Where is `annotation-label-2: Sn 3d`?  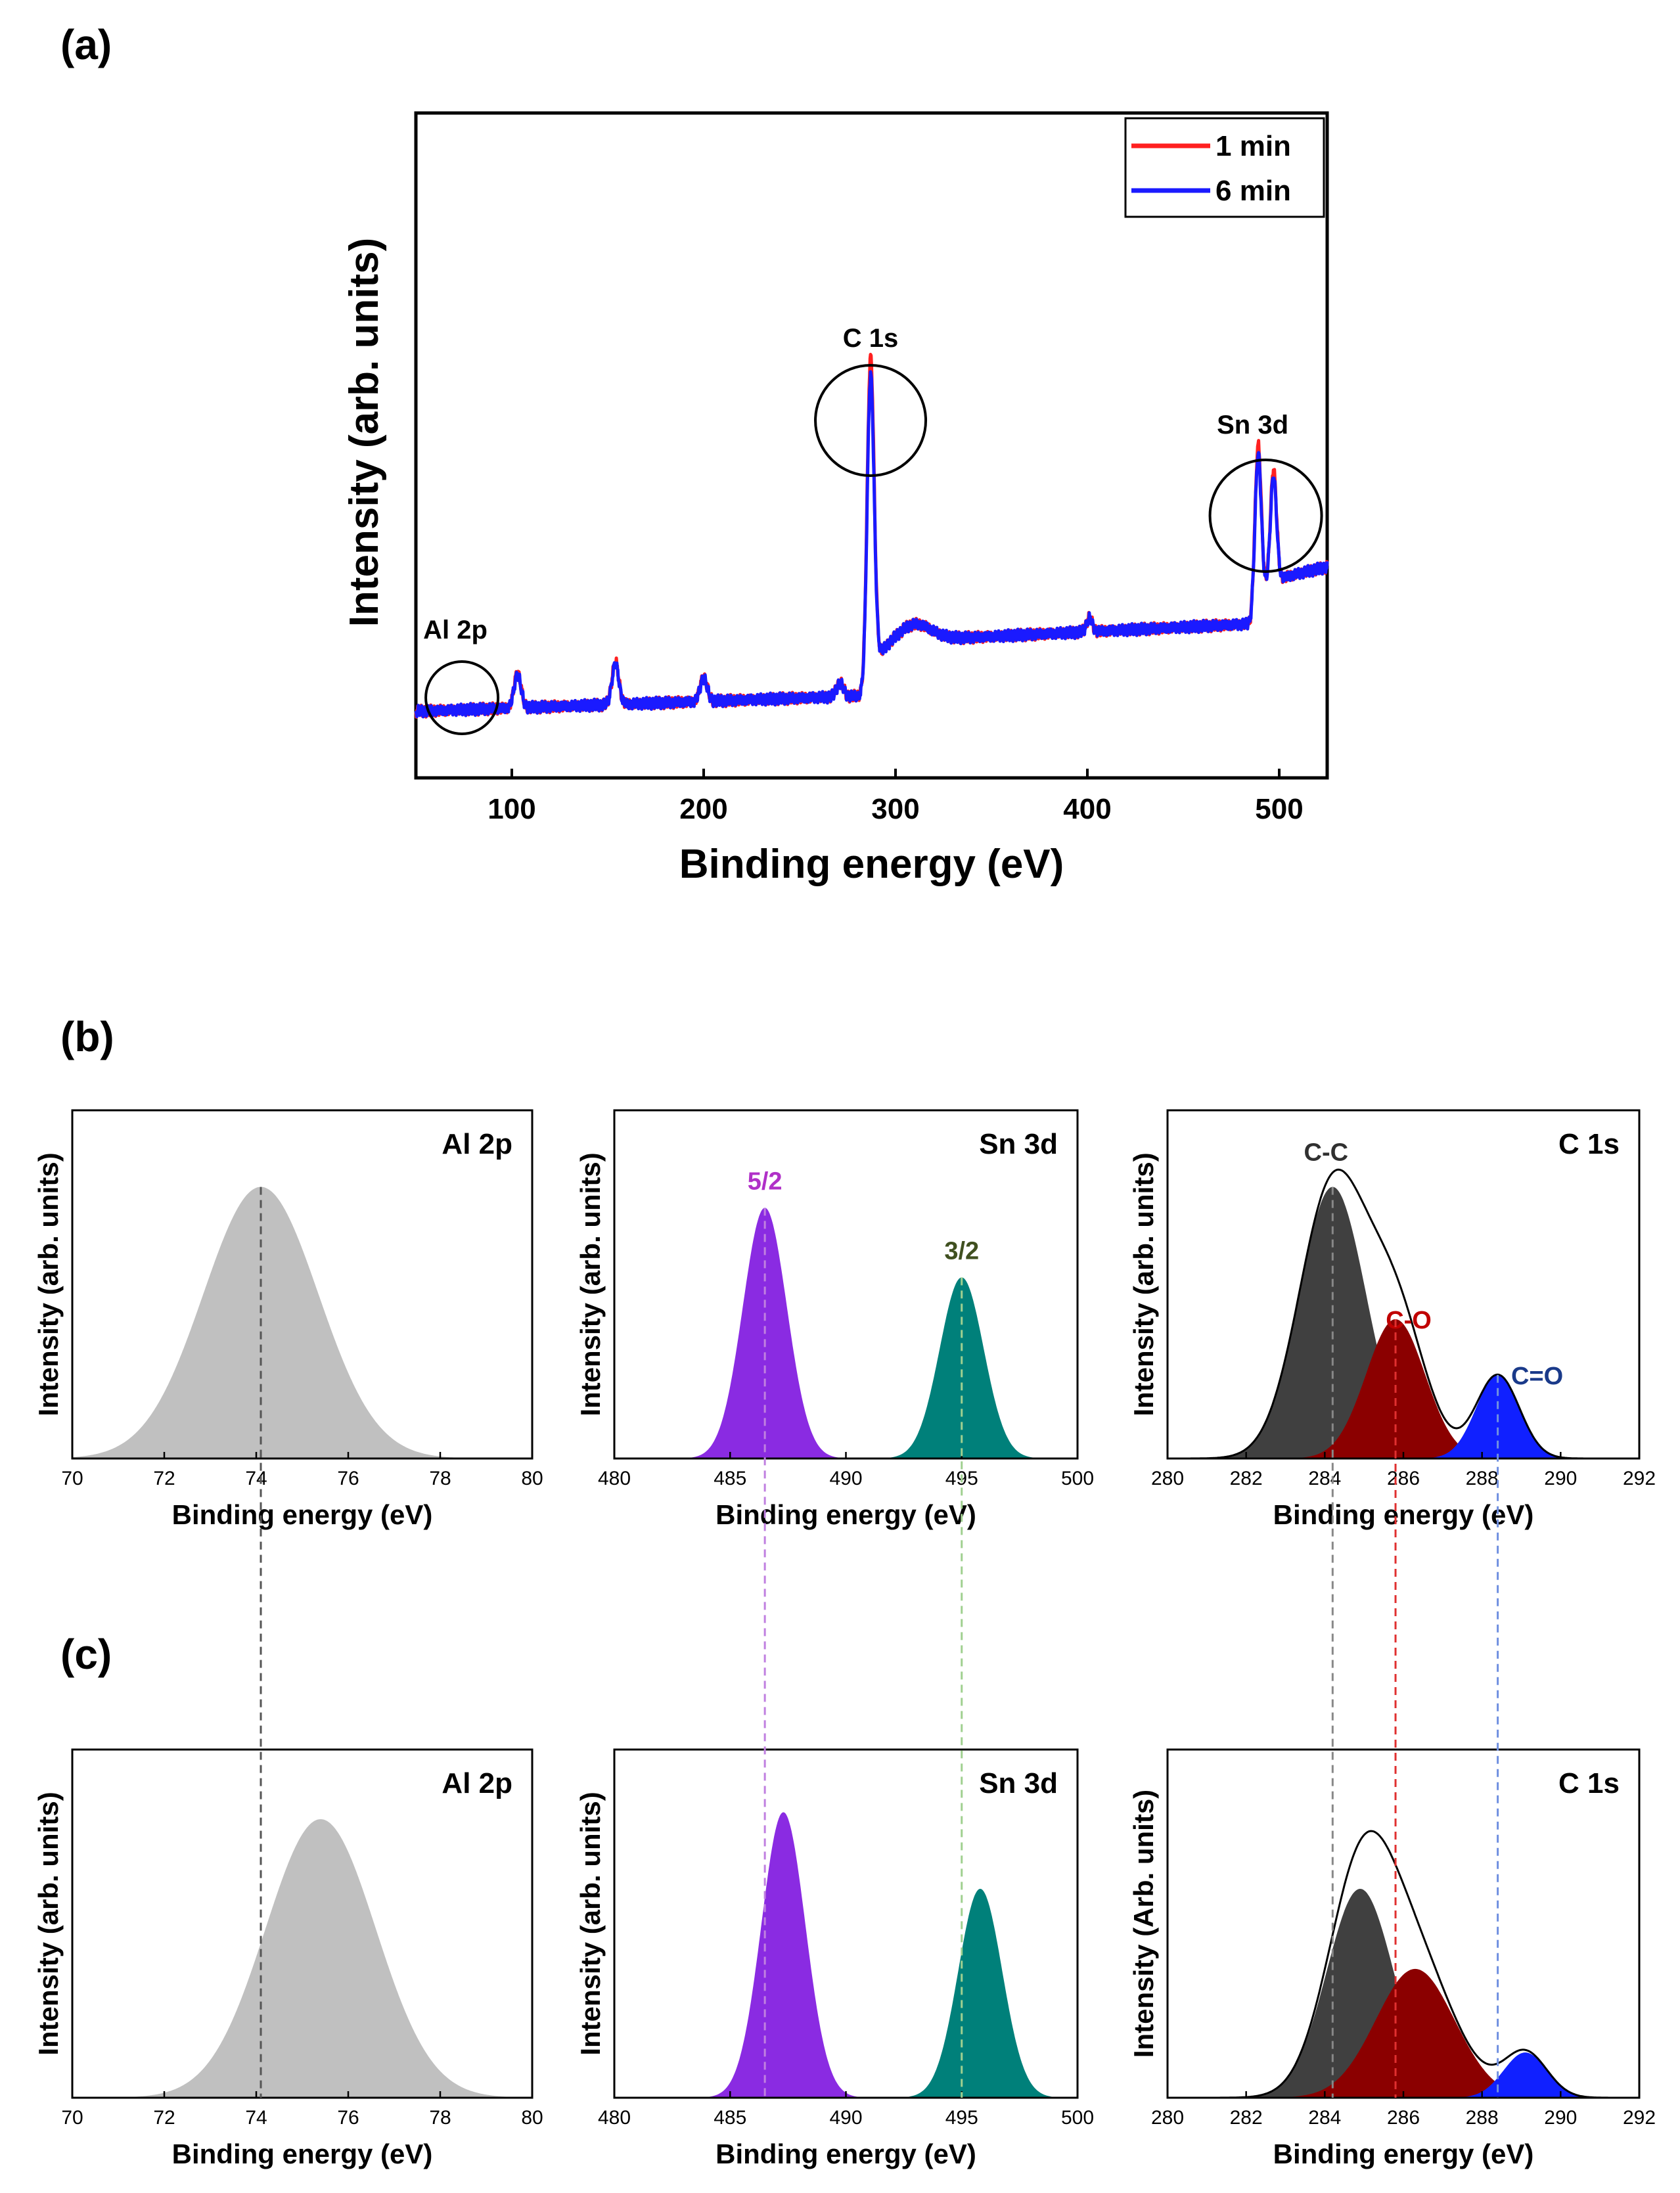
annotation-label-2: Sn 3d is located at coordinates (1252, 426).